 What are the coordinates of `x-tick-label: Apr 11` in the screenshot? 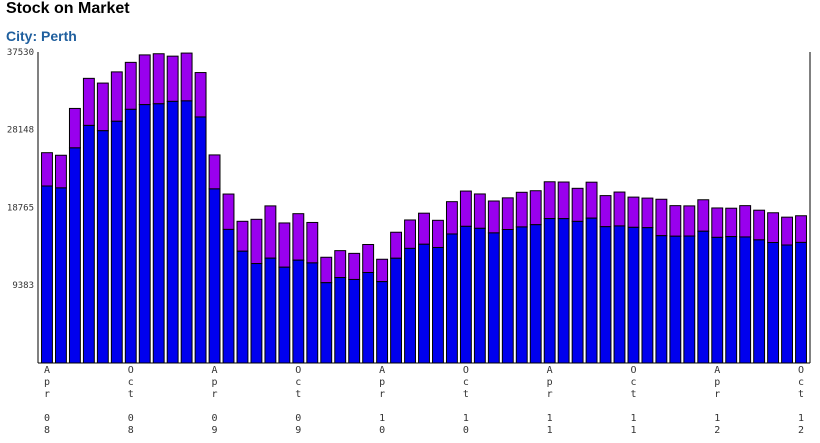 It's located at (550, 400).